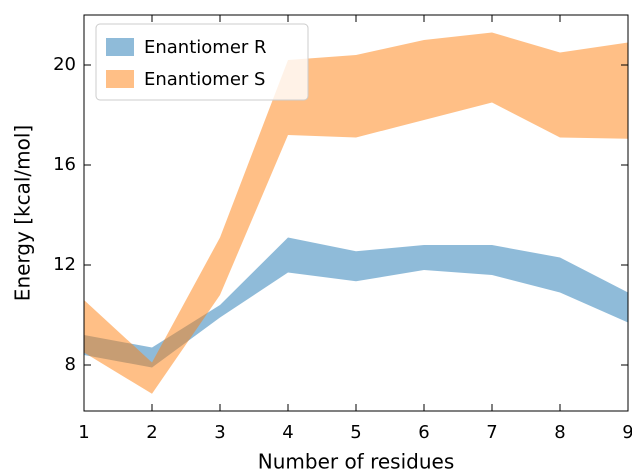  What do you see at coordinates (219, 432) in the screenshot?
I see `x-tick-label: 3` at bounding box center [219, 432].